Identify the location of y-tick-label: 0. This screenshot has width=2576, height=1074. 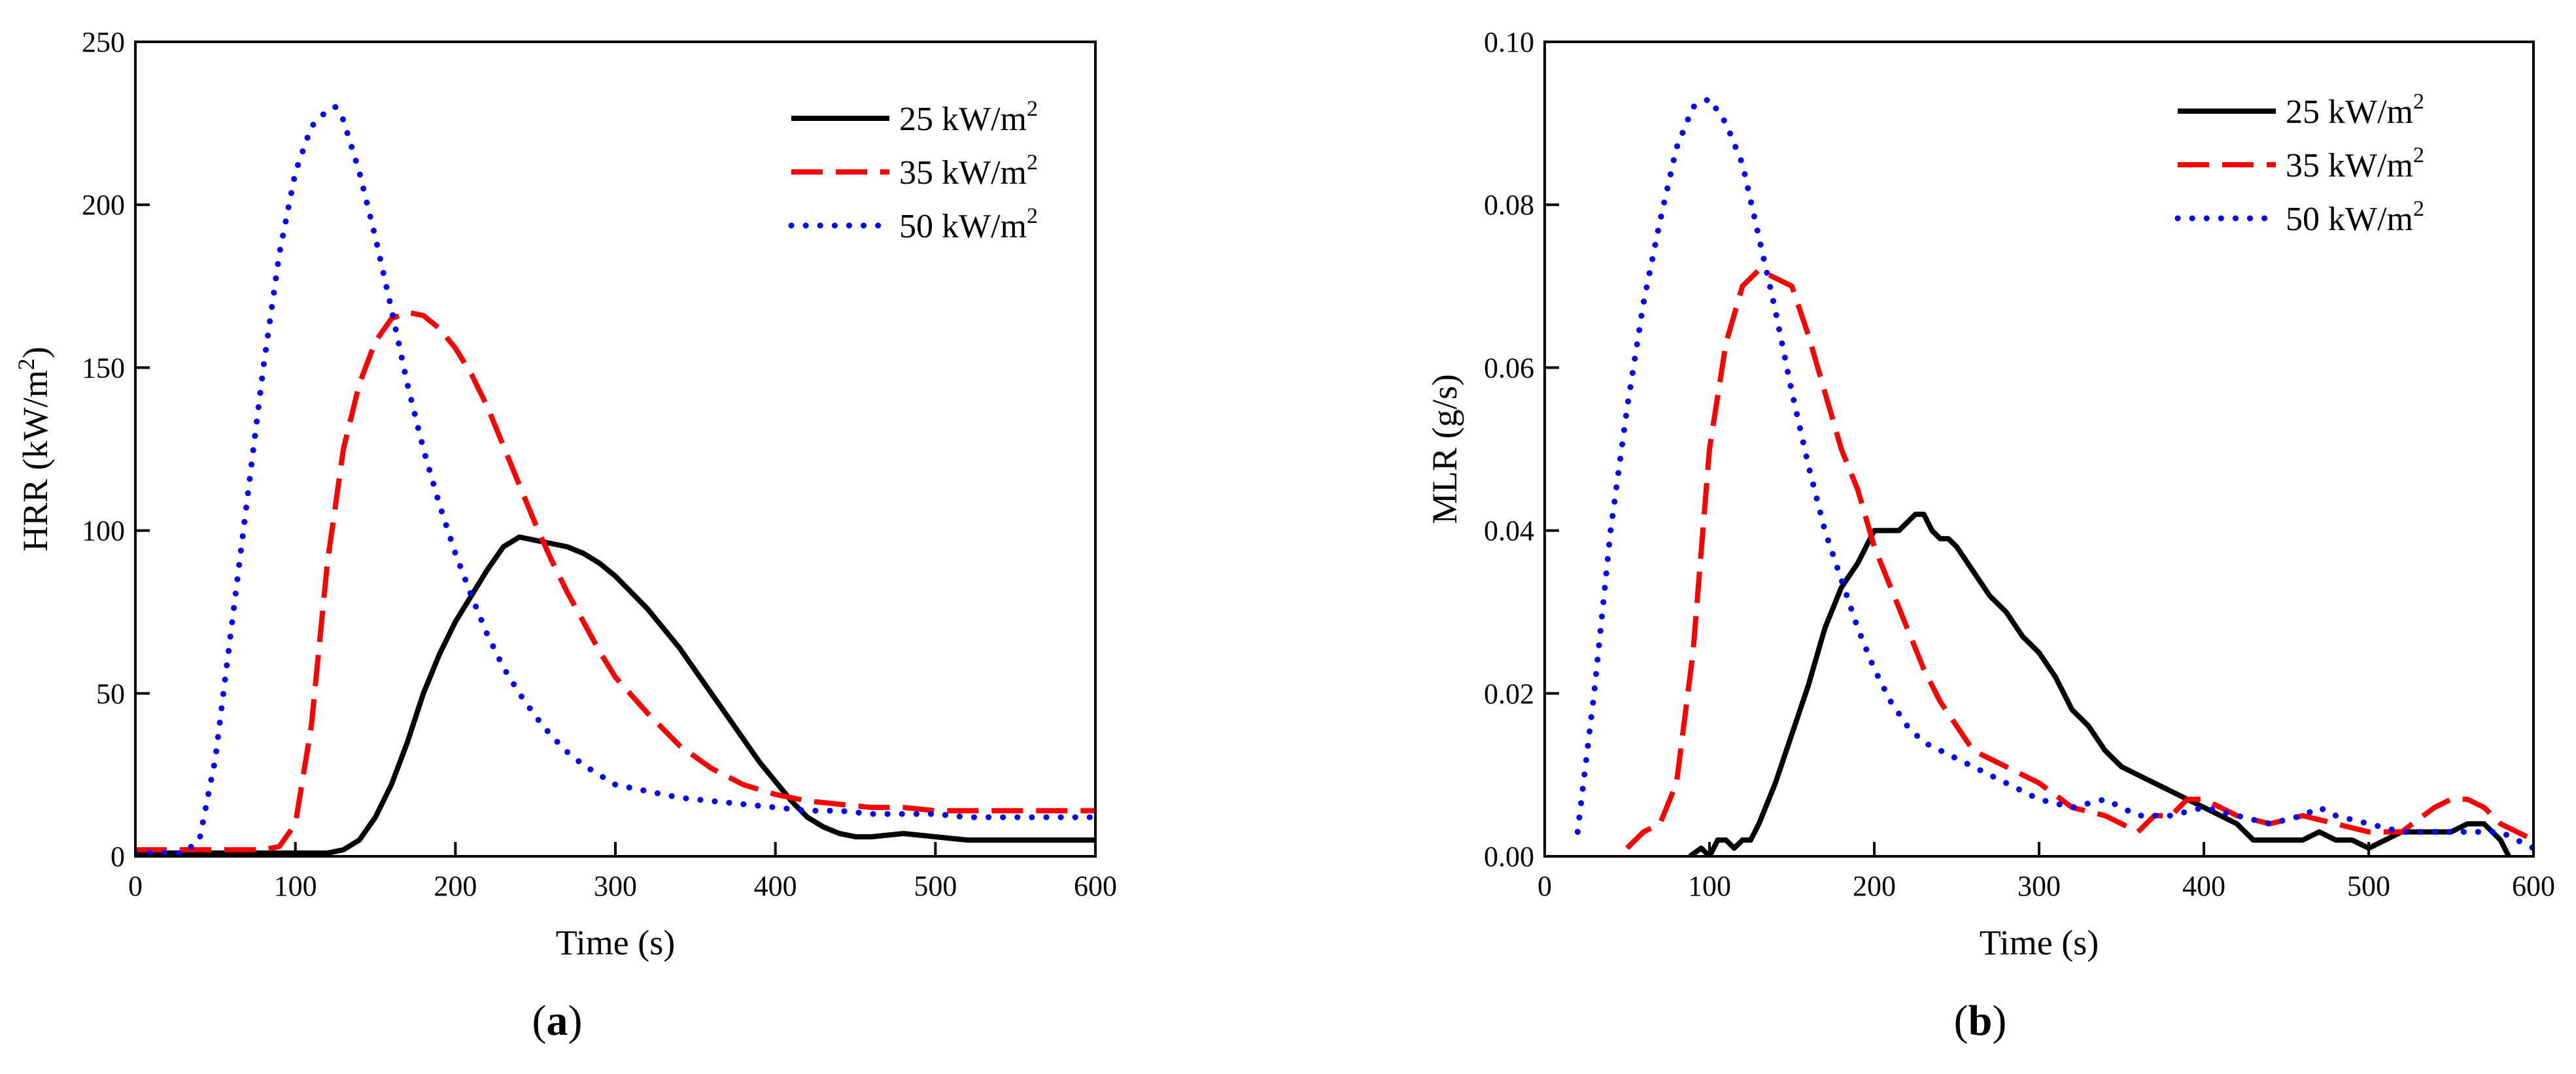
(118, 857).